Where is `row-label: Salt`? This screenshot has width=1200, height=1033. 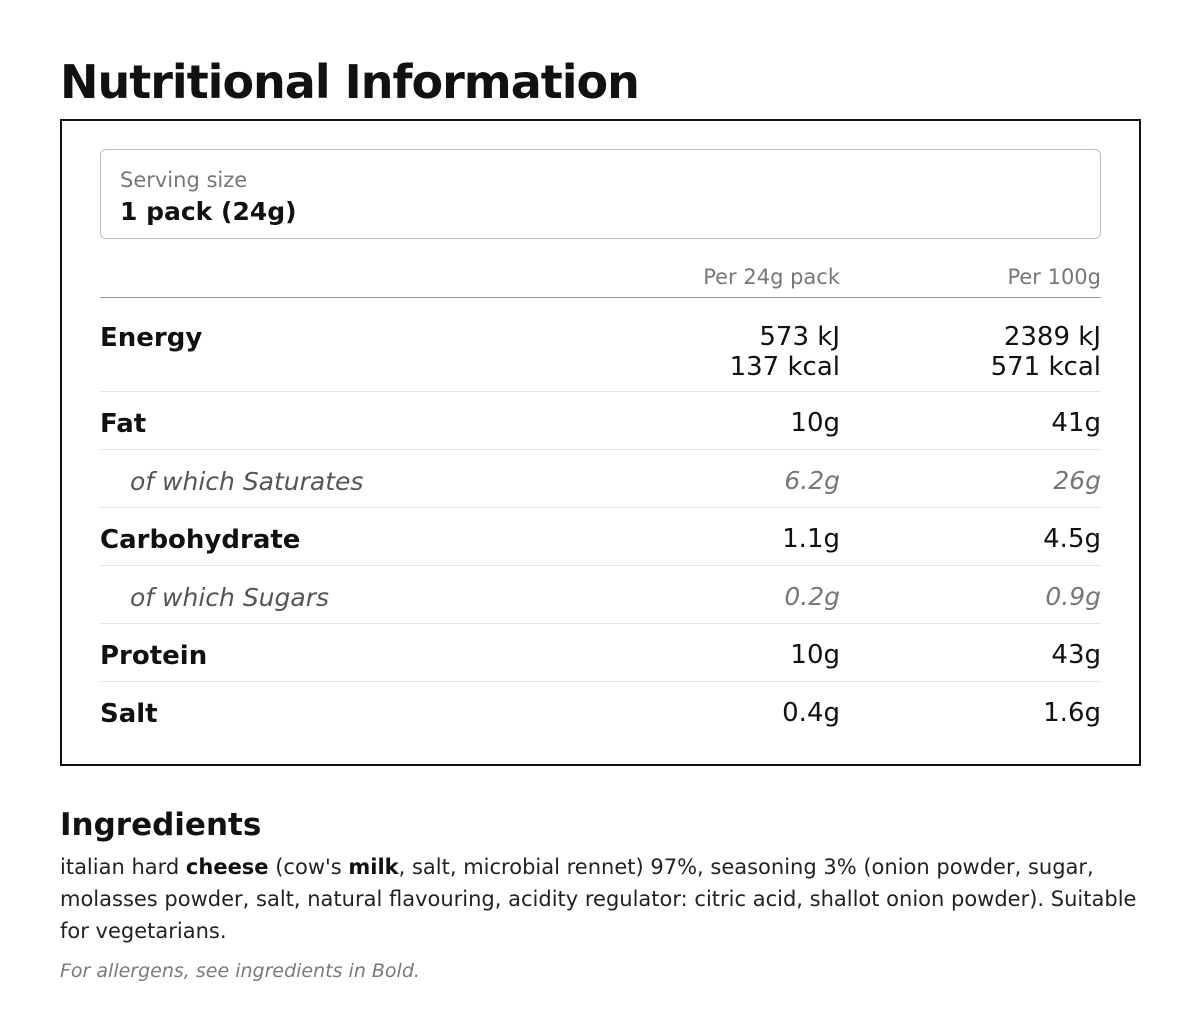 row-label: Salt is located at coordinates (129, 714).